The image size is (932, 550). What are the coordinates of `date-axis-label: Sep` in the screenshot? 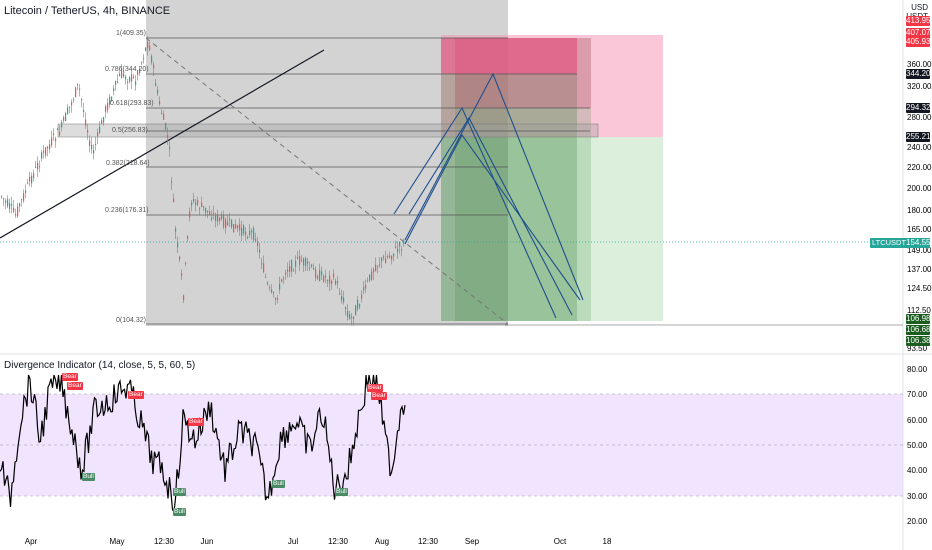 It's located at (472, 541).